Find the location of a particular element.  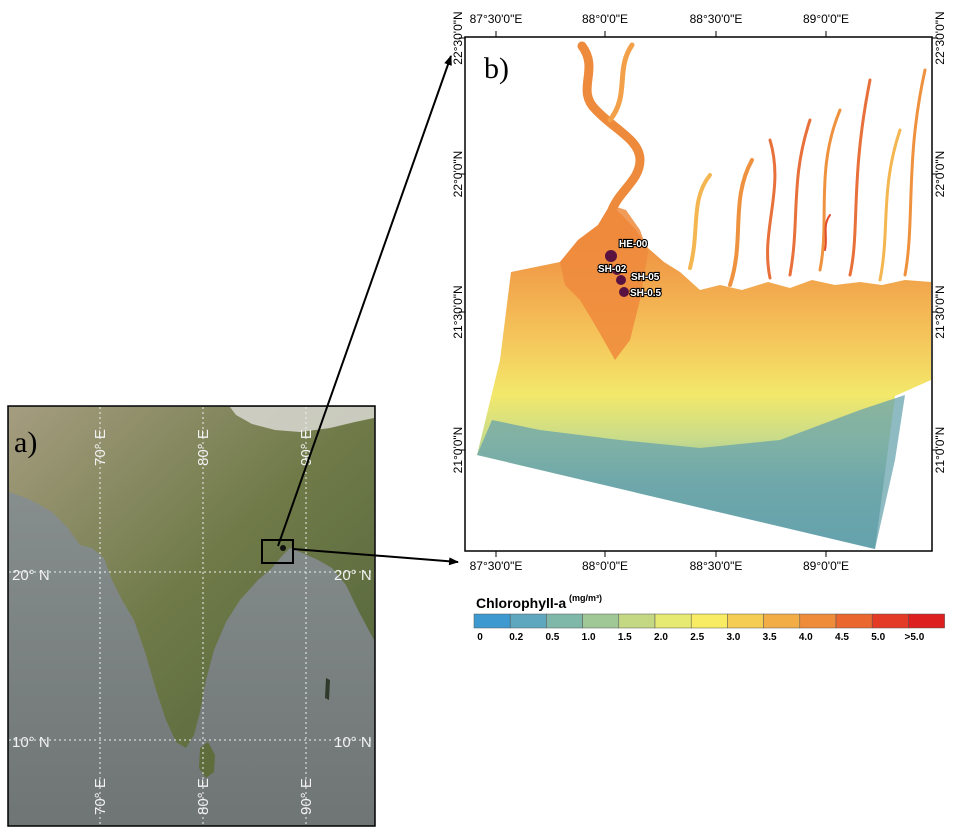

panel-b-lon-top-87-30: 87°30'0"E is located at coordinates (496, 19).